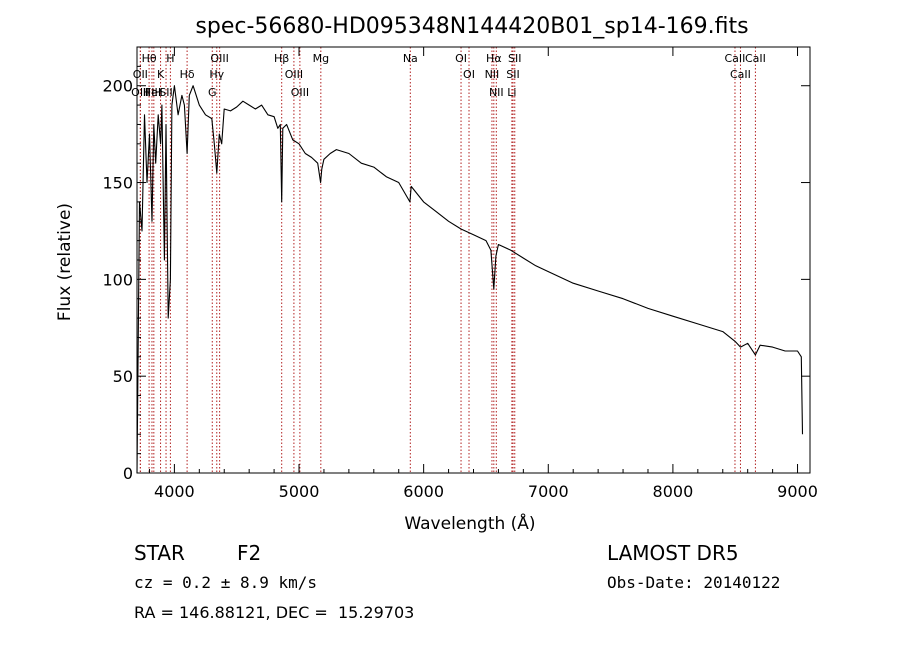  Describe the element at coordinates (423, 491) in the screenshot. I see `x-tick-label: 6000` at that location.